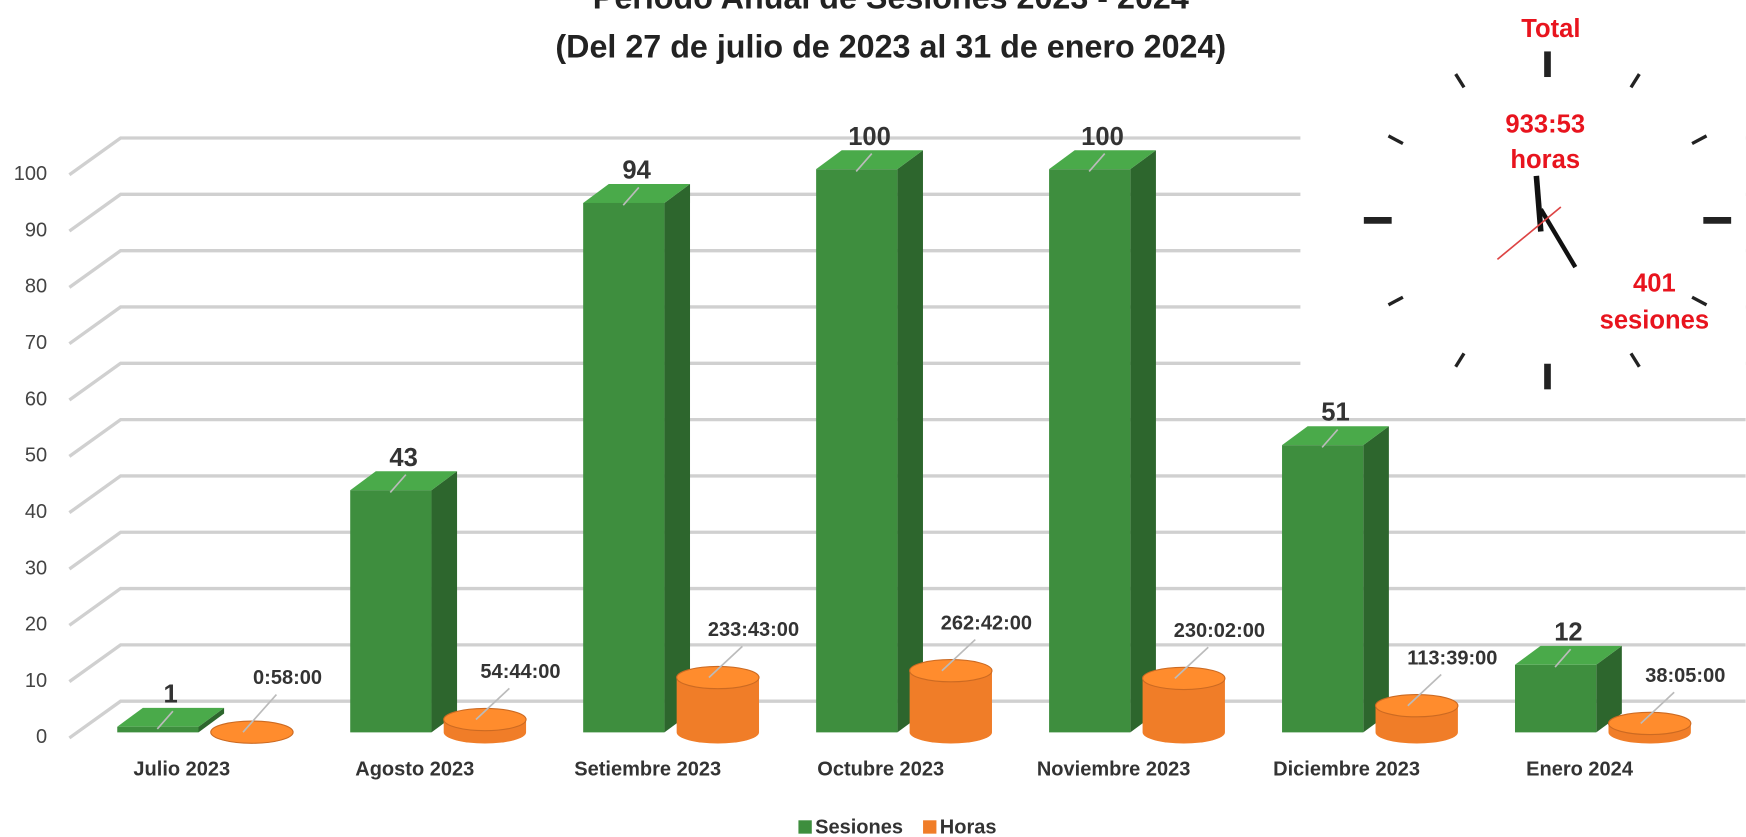 The image size is (1746, 837). I want to click on x-tick-label: Diciembre 2023, so click(1346, 770).